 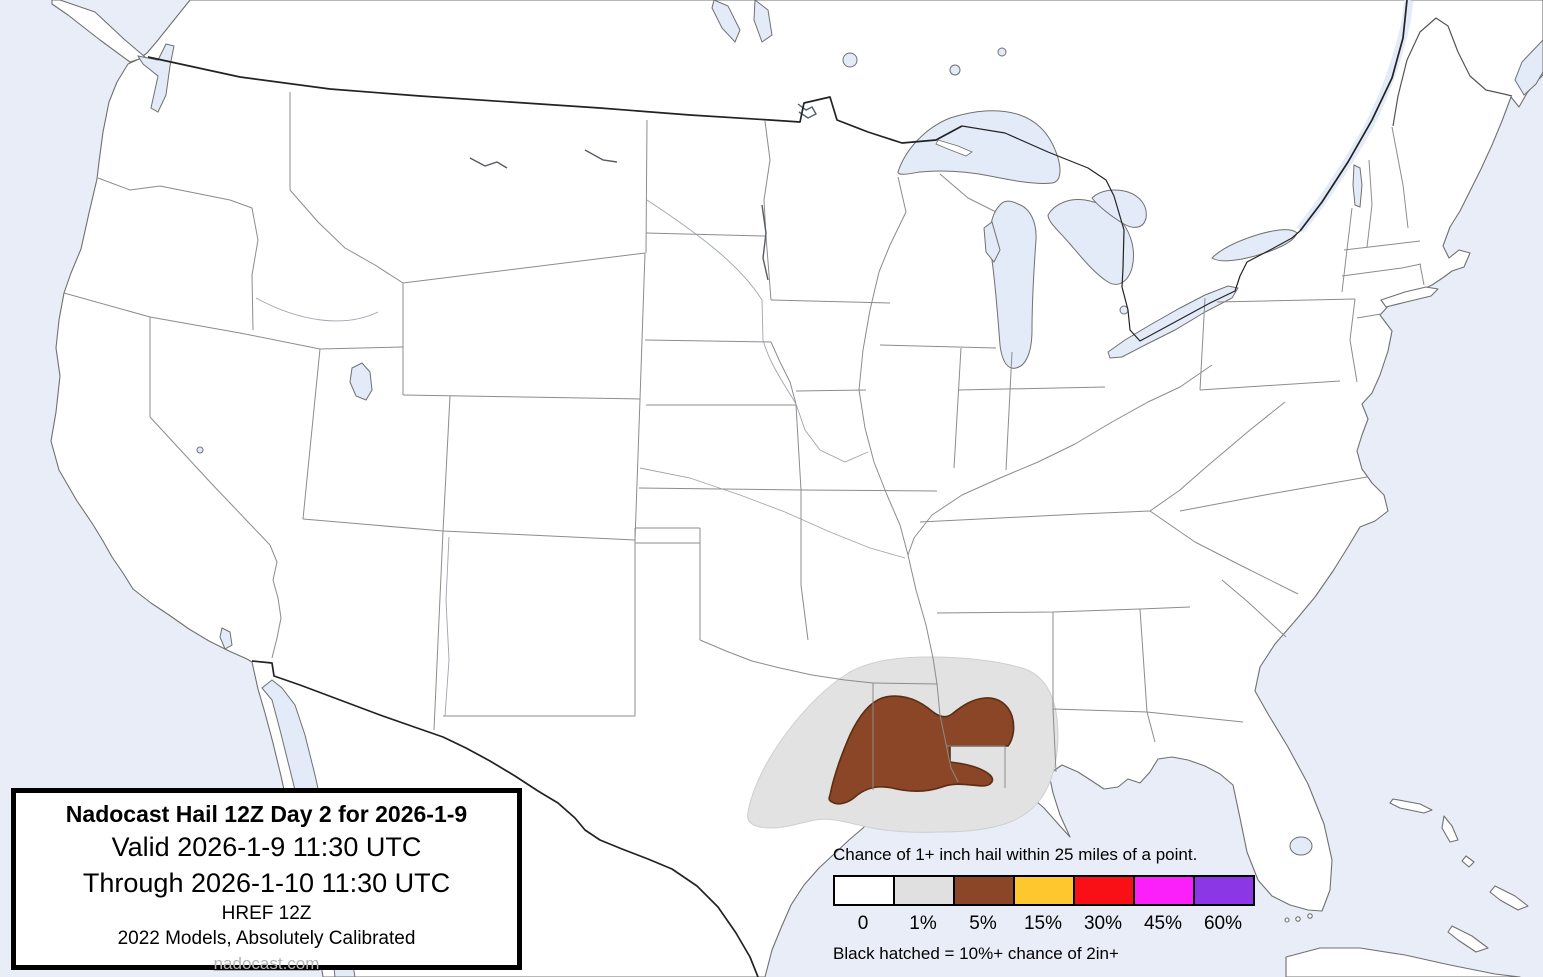 I want to click on canada-border-great-lakes, so click(x=1131, y=233).